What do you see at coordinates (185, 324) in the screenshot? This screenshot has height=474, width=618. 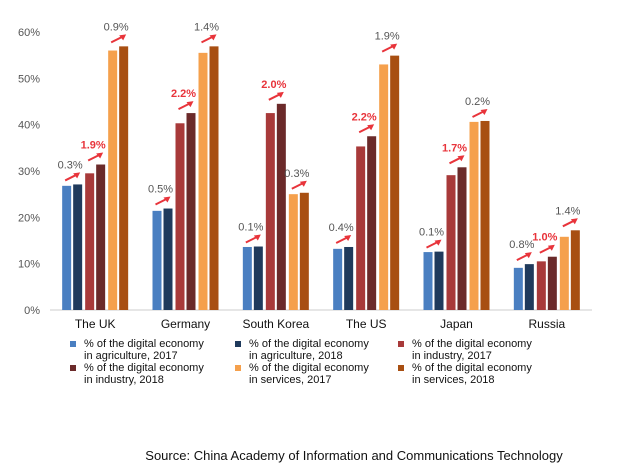 I see `x-tick-label: Germany` at bounding box center [185, 324].